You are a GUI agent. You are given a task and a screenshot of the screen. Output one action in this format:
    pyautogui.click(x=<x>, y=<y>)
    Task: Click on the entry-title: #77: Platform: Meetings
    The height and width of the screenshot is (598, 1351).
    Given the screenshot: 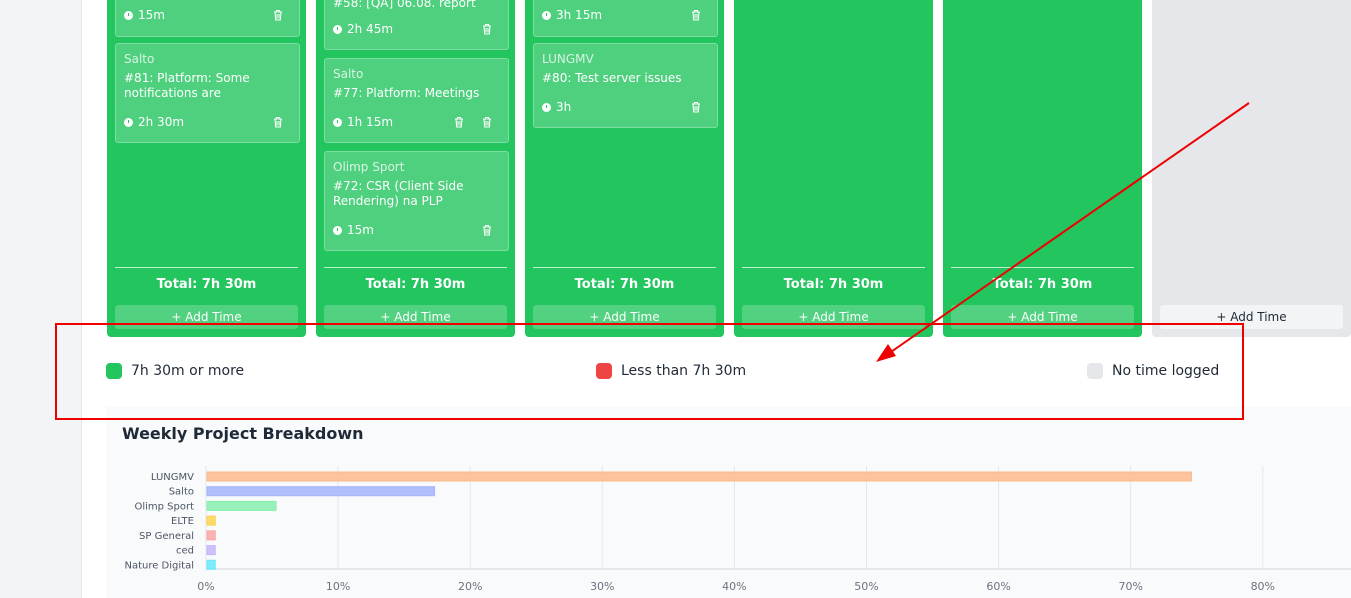 What is the action you would take?
    pyautogui.click(x=406, y=93)
    